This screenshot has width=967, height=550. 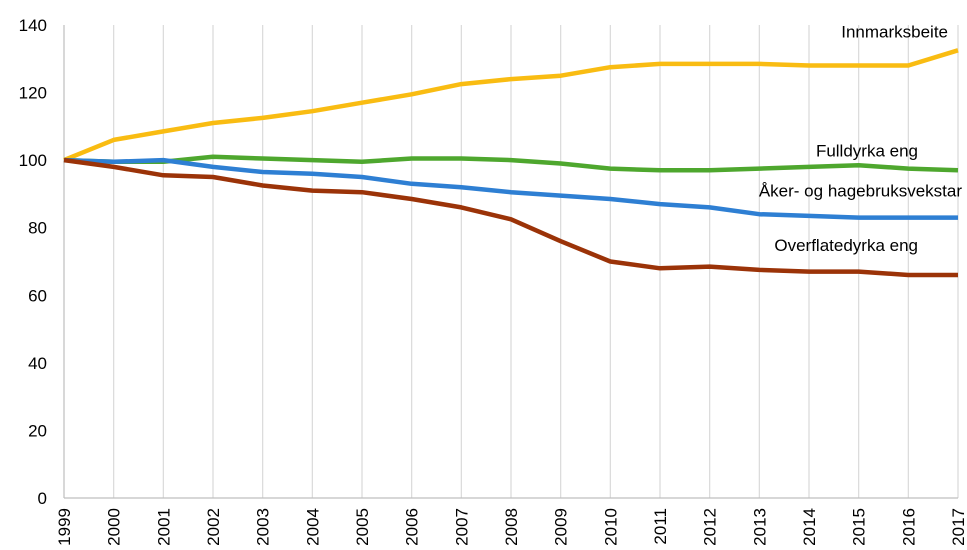 I want to click on y-tick-labels: 0 20 40 60 80 100 120 140, so click(x=33, y=262).